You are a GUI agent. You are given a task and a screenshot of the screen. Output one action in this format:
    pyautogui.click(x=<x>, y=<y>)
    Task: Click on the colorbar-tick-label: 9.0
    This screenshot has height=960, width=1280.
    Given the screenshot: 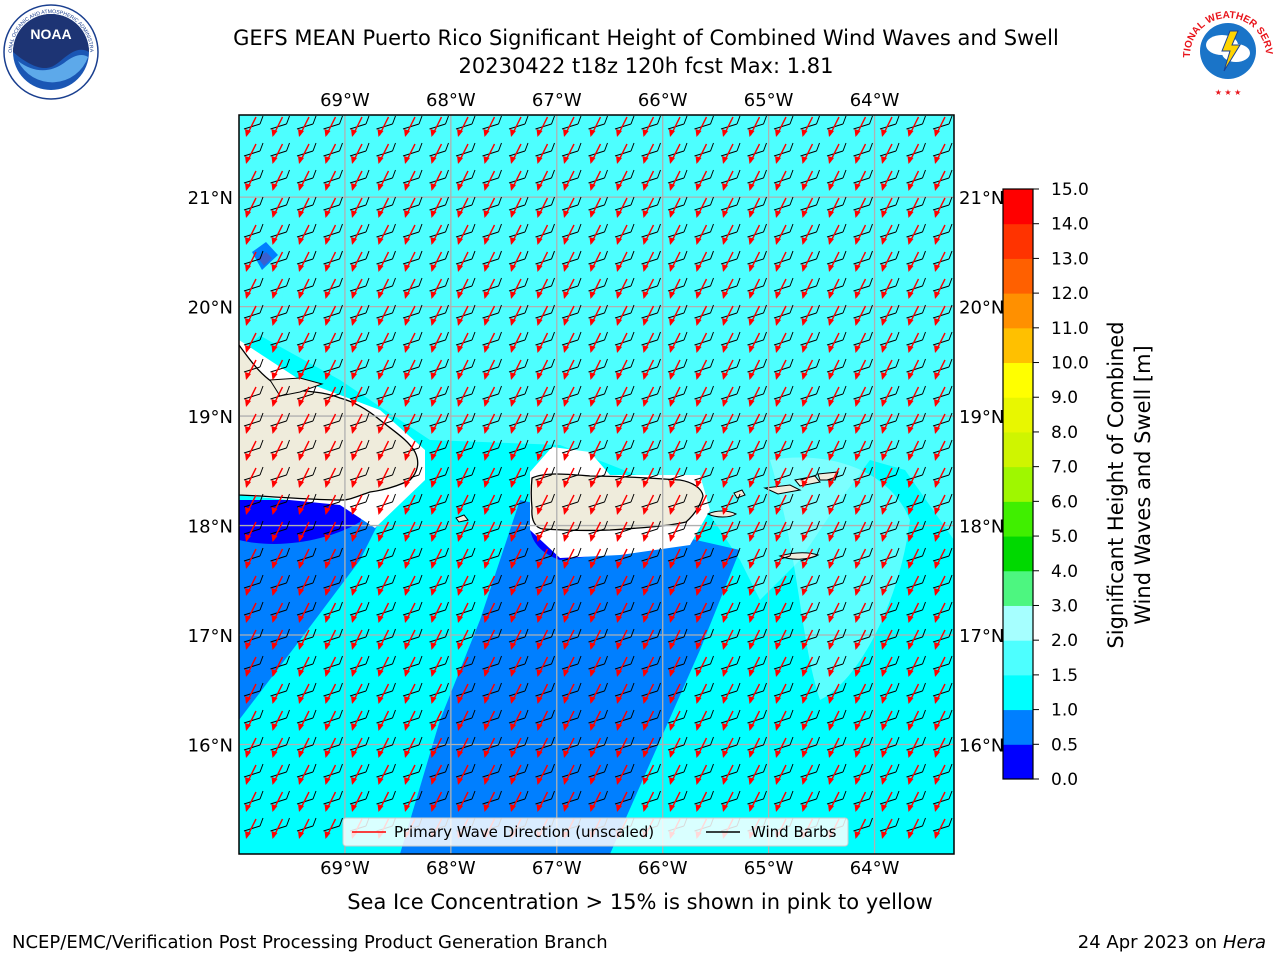 What is the action you would take?
    pyautogui.click(x=1064, y=398)
    